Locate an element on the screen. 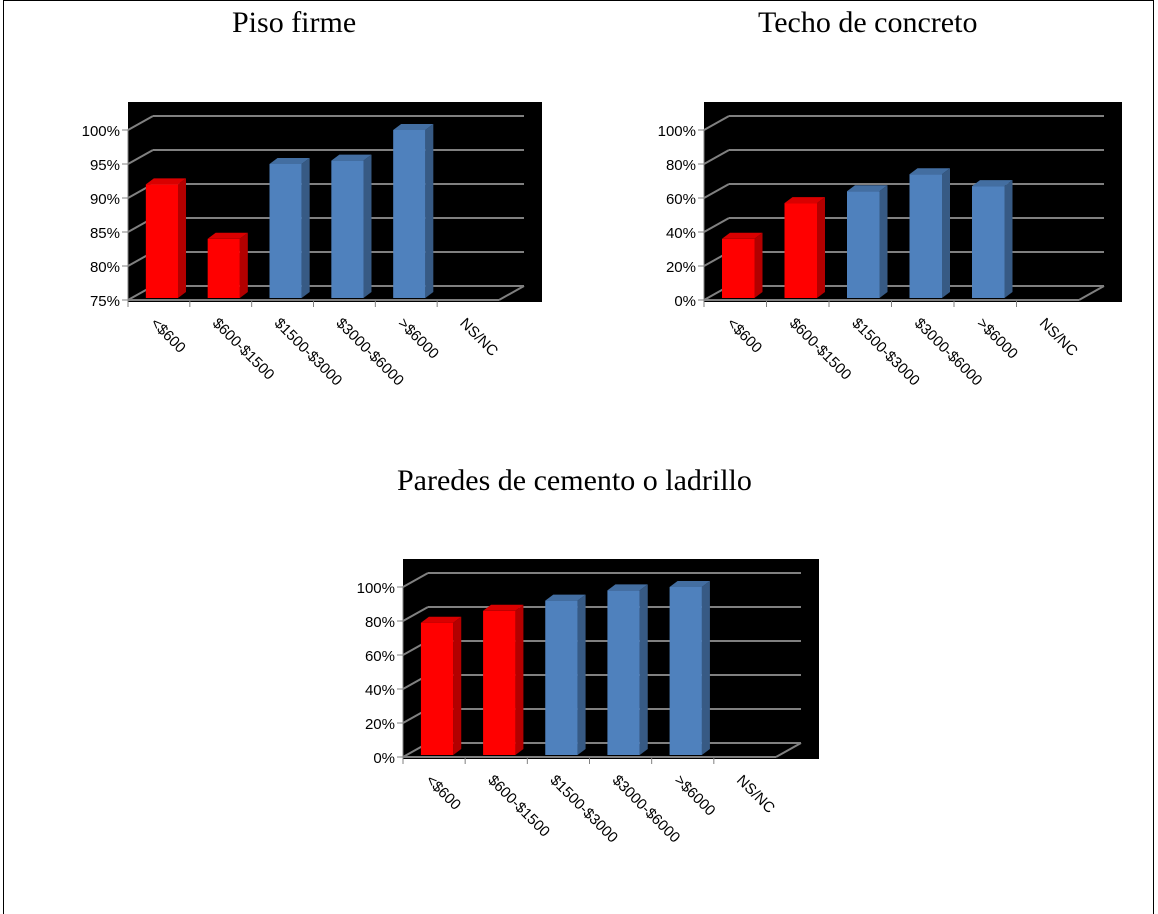 The width and height of the screenshot is (1158, 914). y-tick-label-2-2: 40% is located at coordinates (380, 690).